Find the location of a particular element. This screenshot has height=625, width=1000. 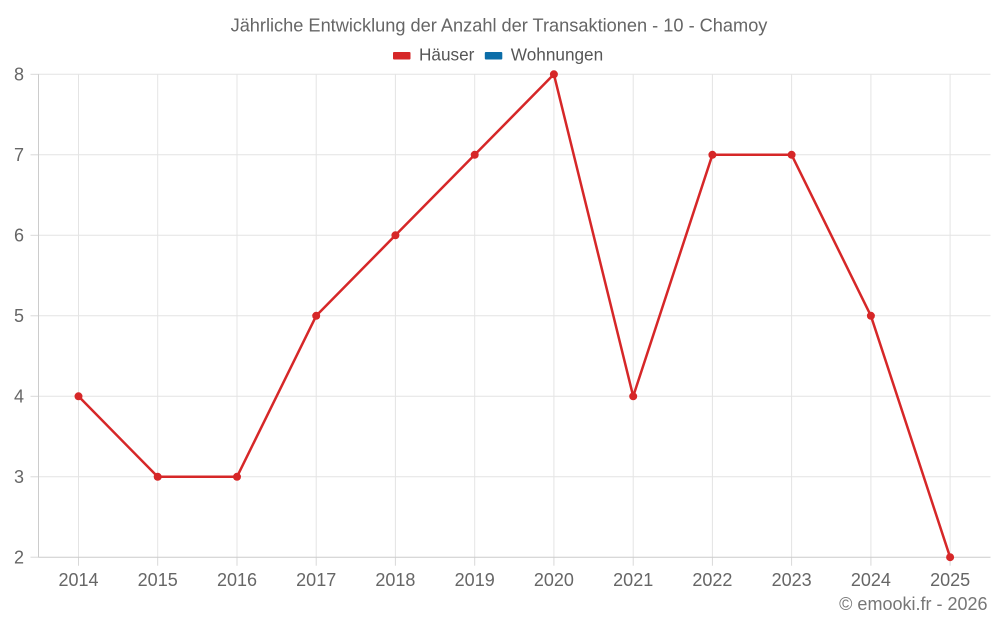

svg-text: 2 is located at coordinates (19, 558).